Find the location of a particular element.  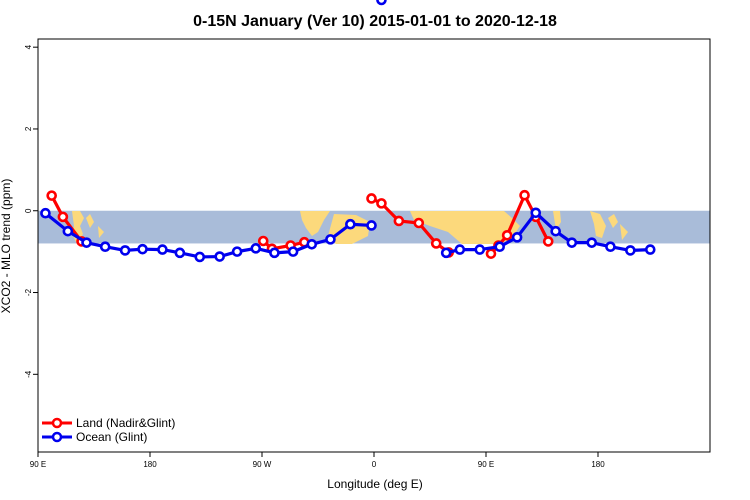

legend-land-marker is located at coordinates (57, 423).